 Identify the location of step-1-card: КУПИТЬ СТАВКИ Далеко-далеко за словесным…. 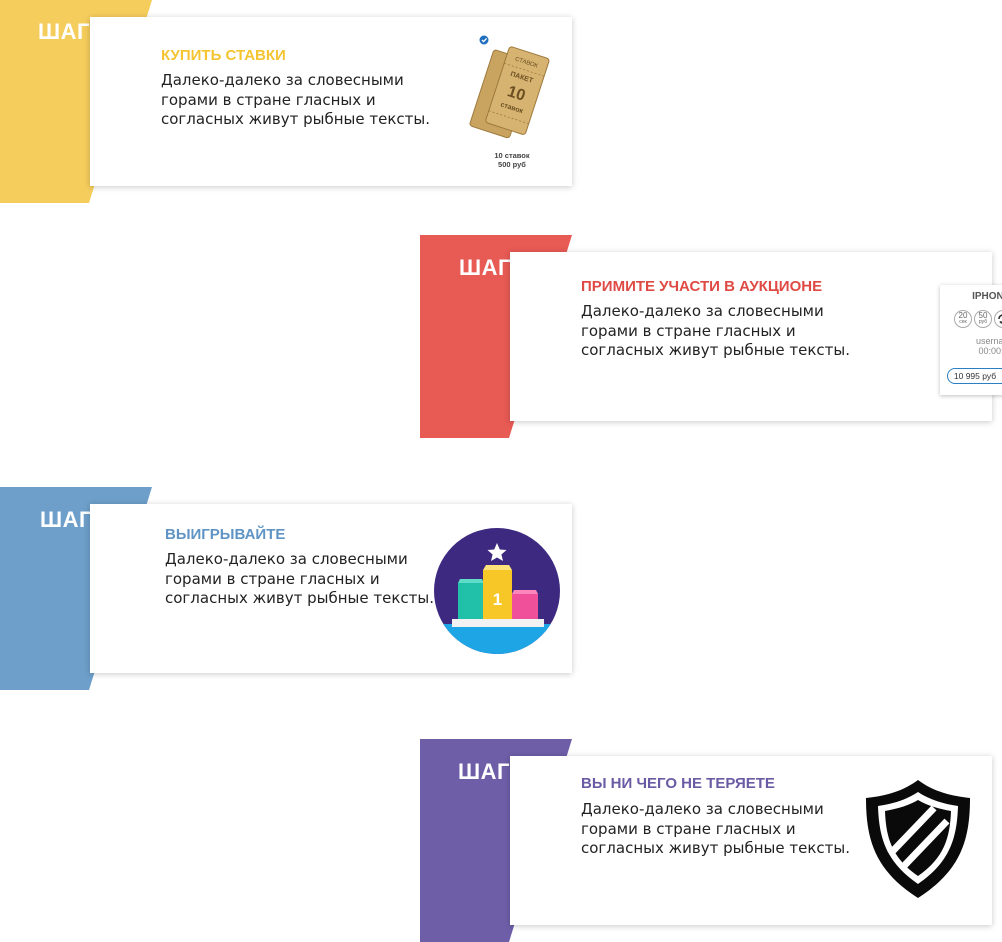
(331, 101).